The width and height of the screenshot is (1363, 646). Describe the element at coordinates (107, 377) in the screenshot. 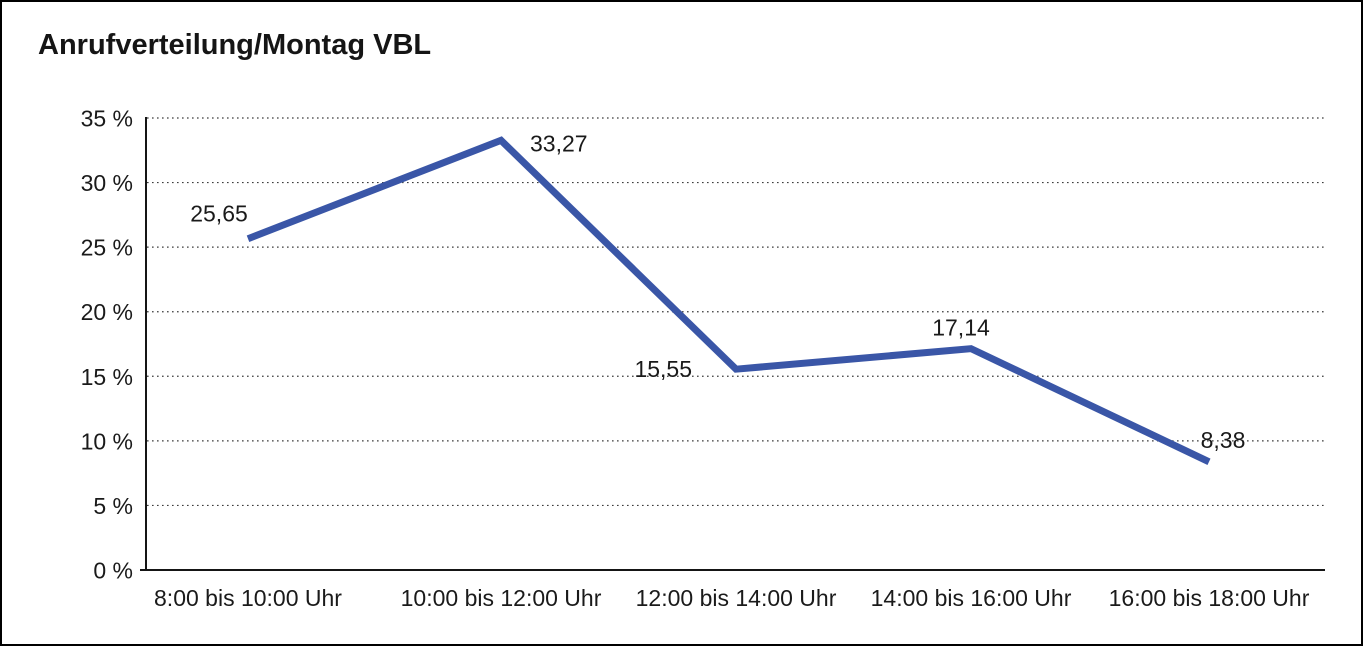

I see `y-axis-tick-label: 15 %` at that location.